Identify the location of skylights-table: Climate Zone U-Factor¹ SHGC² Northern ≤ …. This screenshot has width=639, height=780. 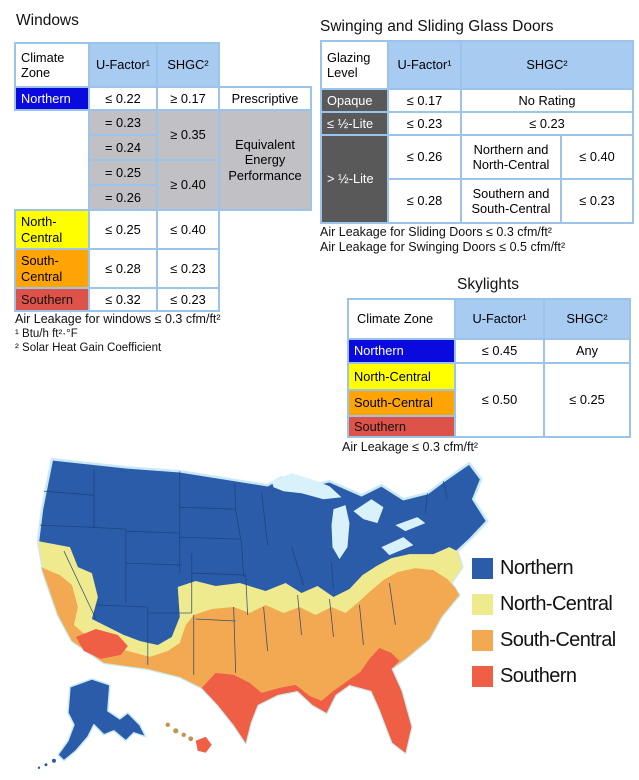
(489, 368).